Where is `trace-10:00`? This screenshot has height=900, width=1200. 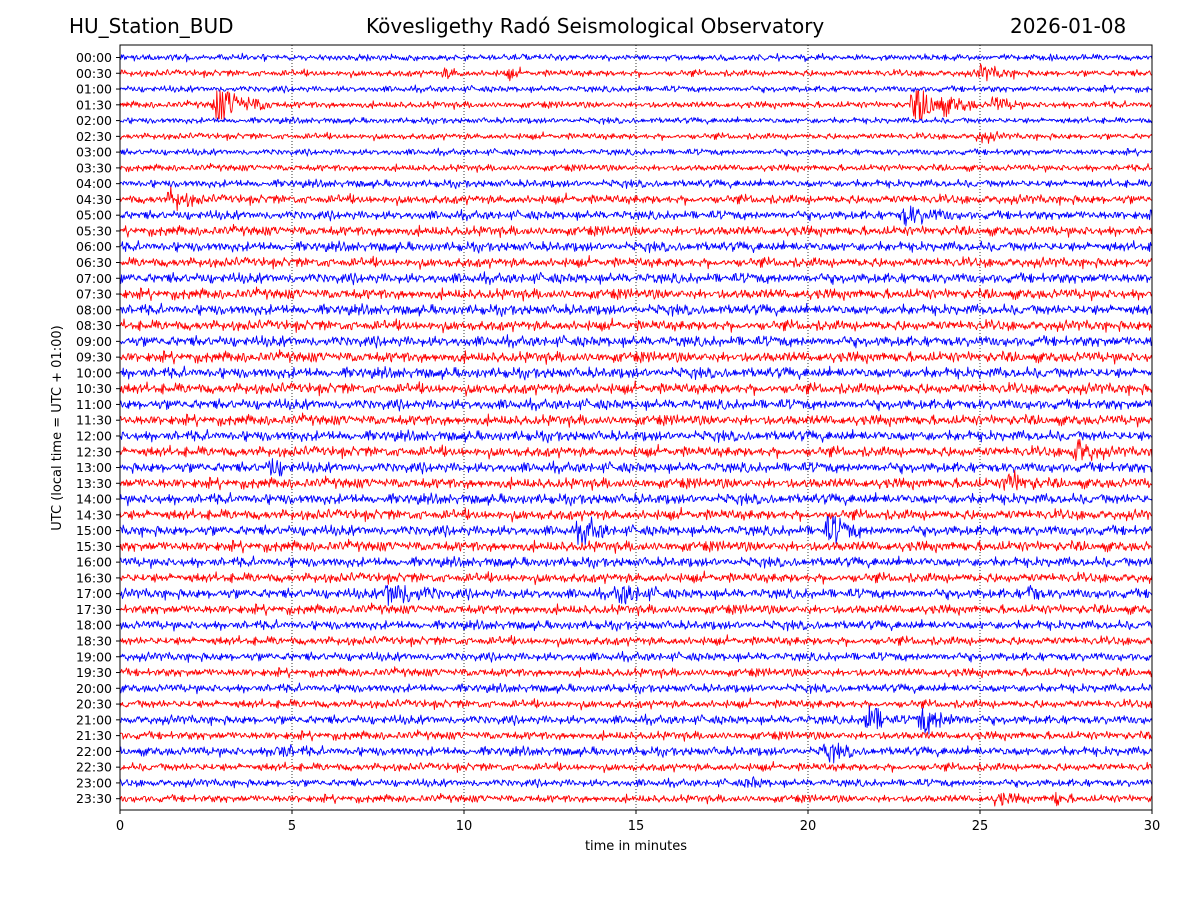
trace-10:00 is located at coordinates (636, 373).